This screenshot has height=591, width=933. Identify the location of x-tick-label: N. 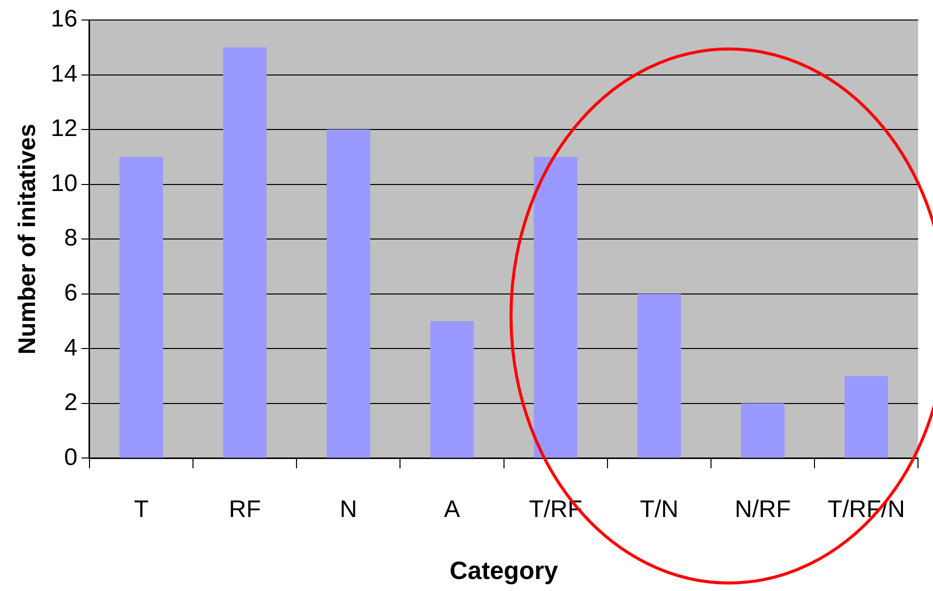
(349, 510).